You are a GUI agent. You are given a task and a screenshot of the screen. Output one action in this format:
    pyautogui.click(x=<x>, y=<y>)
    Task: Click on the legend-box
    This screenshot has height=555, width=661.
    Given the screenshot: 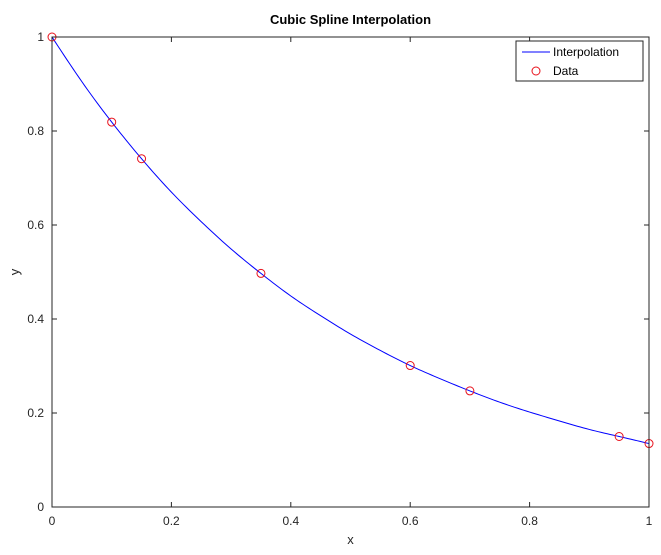 What is the action you would take?
    pyautogui.click(x=579, y=61)
    